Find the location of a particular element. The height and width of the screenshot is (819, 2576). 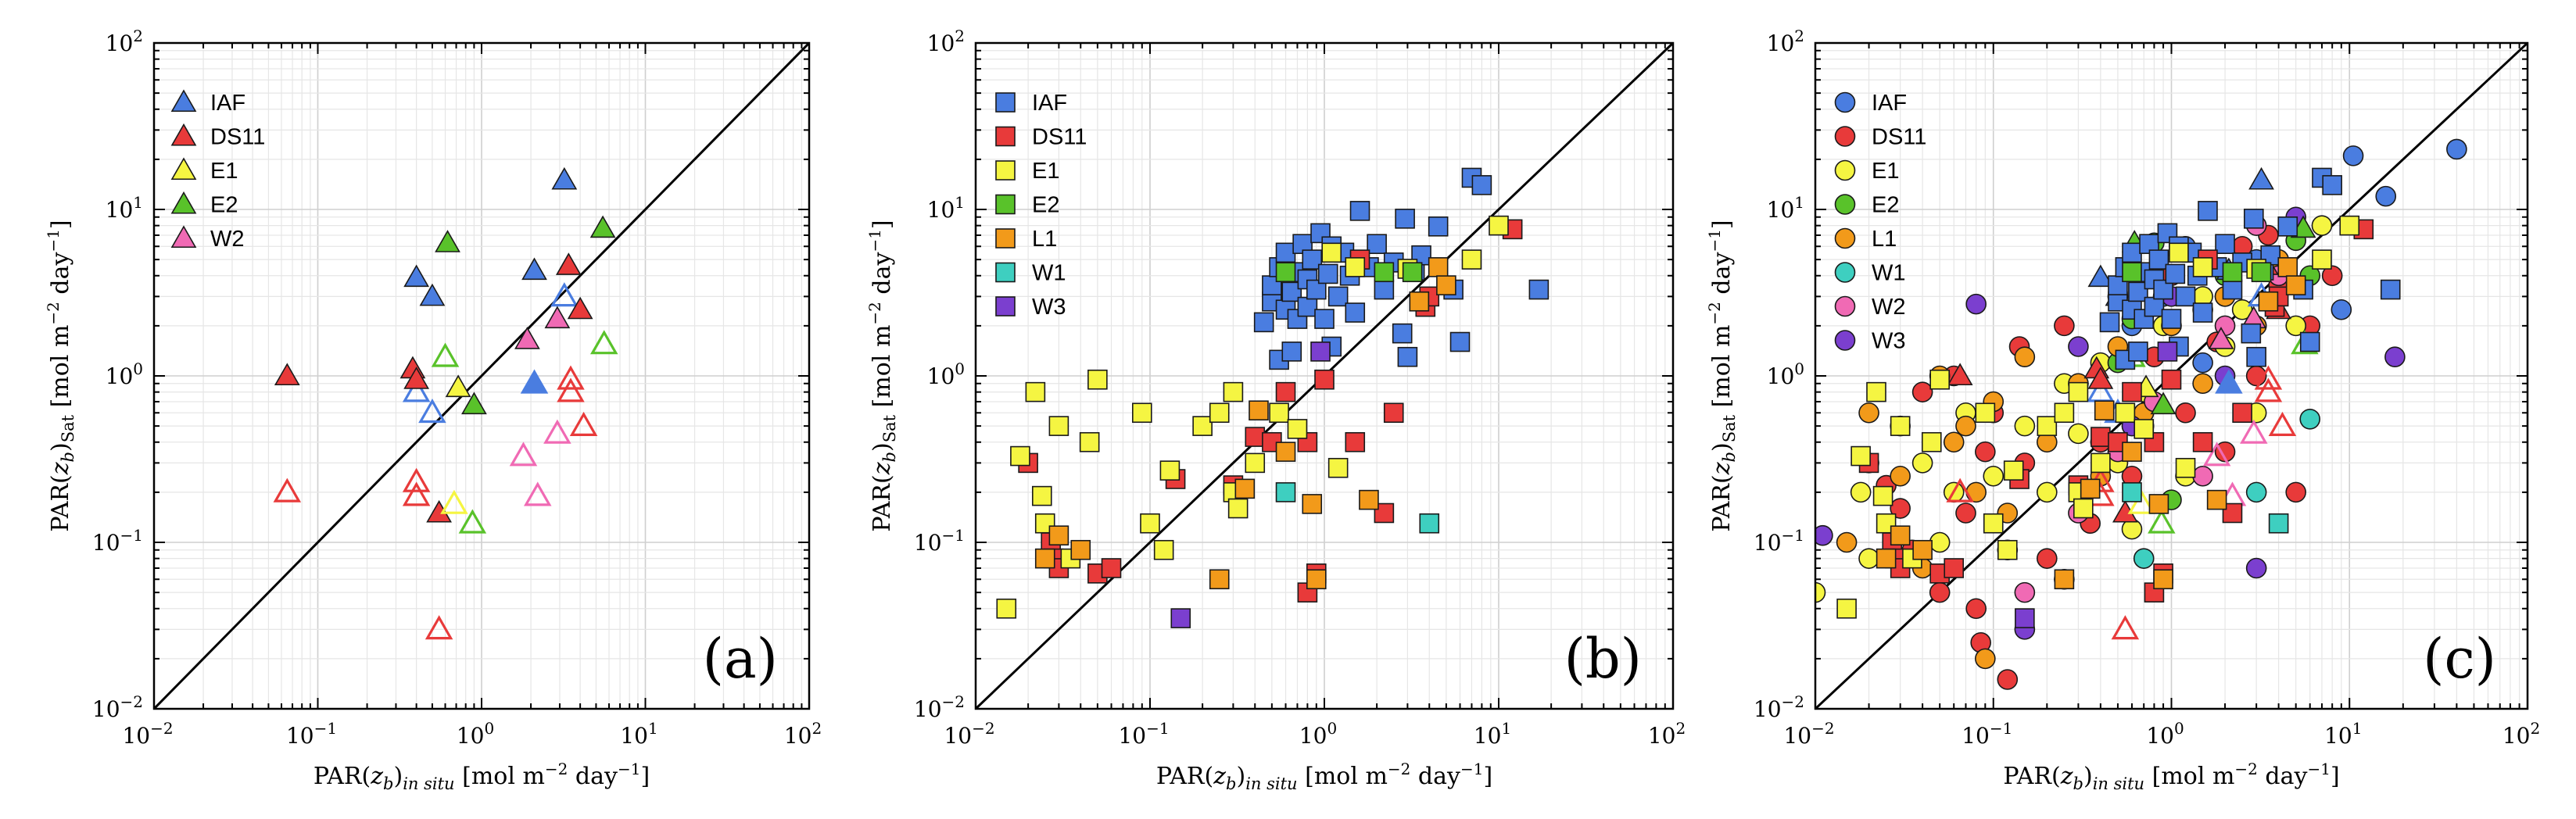

legend-label: DS11 is located at coordinates (1059, 137).